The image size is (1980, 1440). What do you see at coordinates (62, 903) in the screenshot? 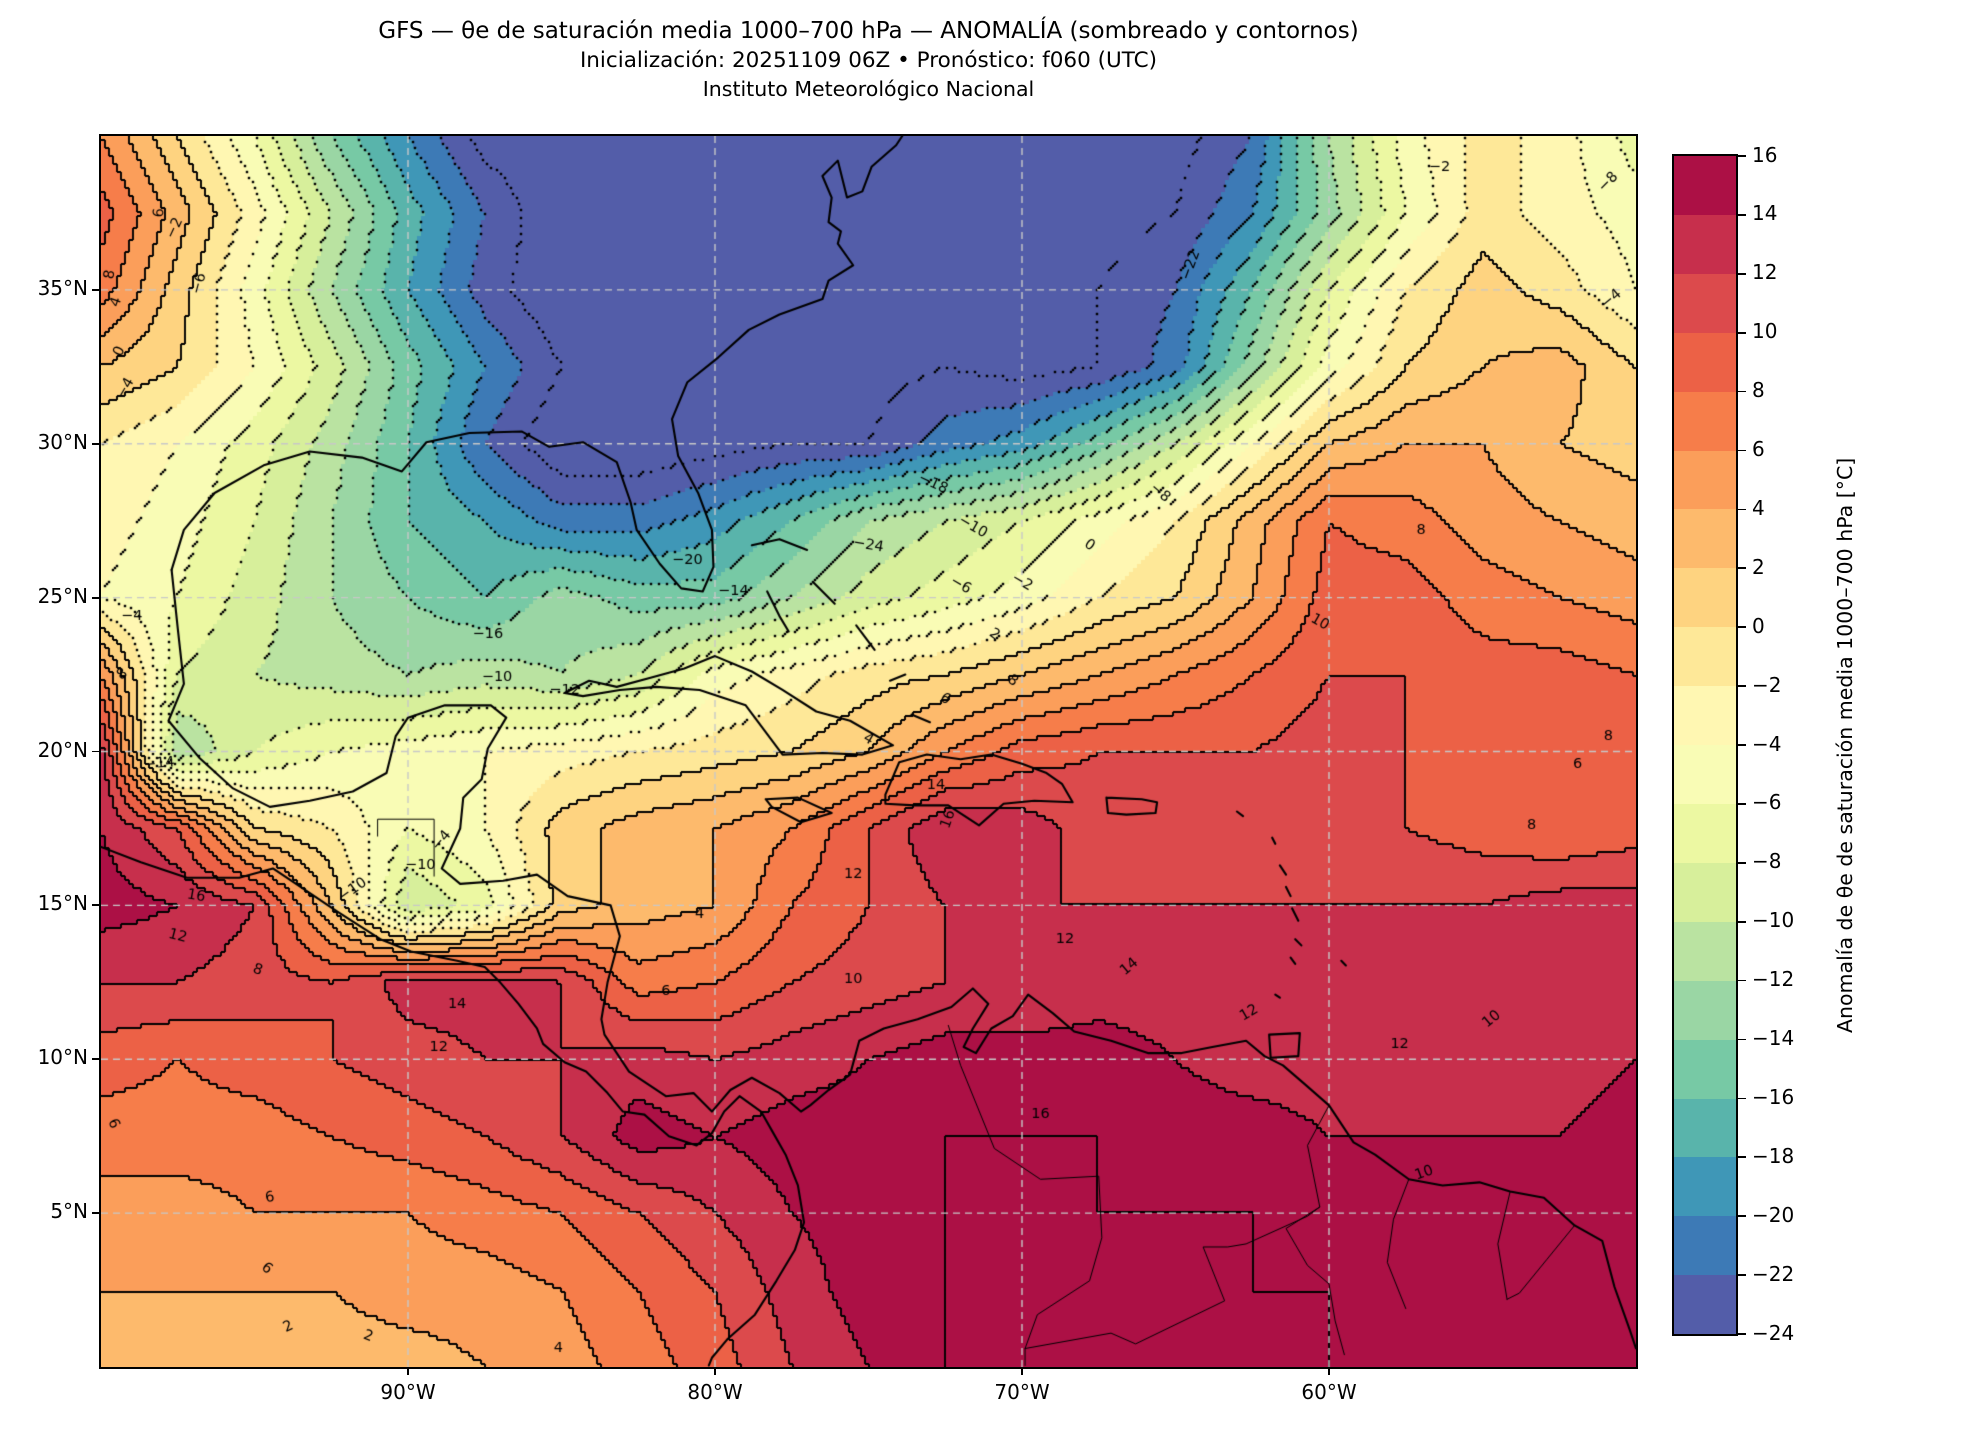
I see `y-tick-label: 15°N` at bounding box center [62, 903].